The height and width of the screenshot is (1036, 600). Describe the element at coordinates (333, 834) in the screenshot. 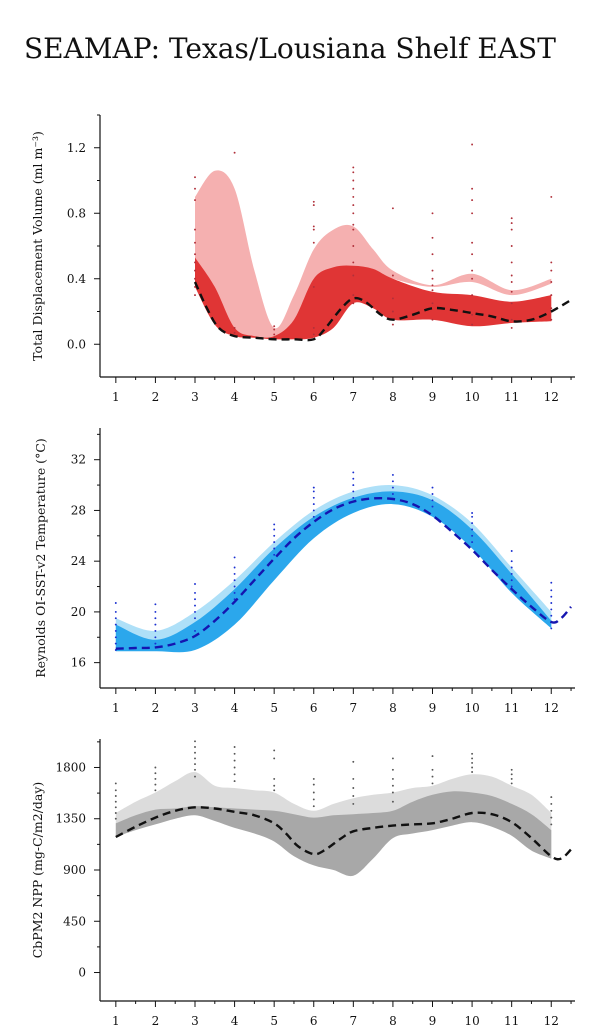

I see `npp-inner-band` at that location.